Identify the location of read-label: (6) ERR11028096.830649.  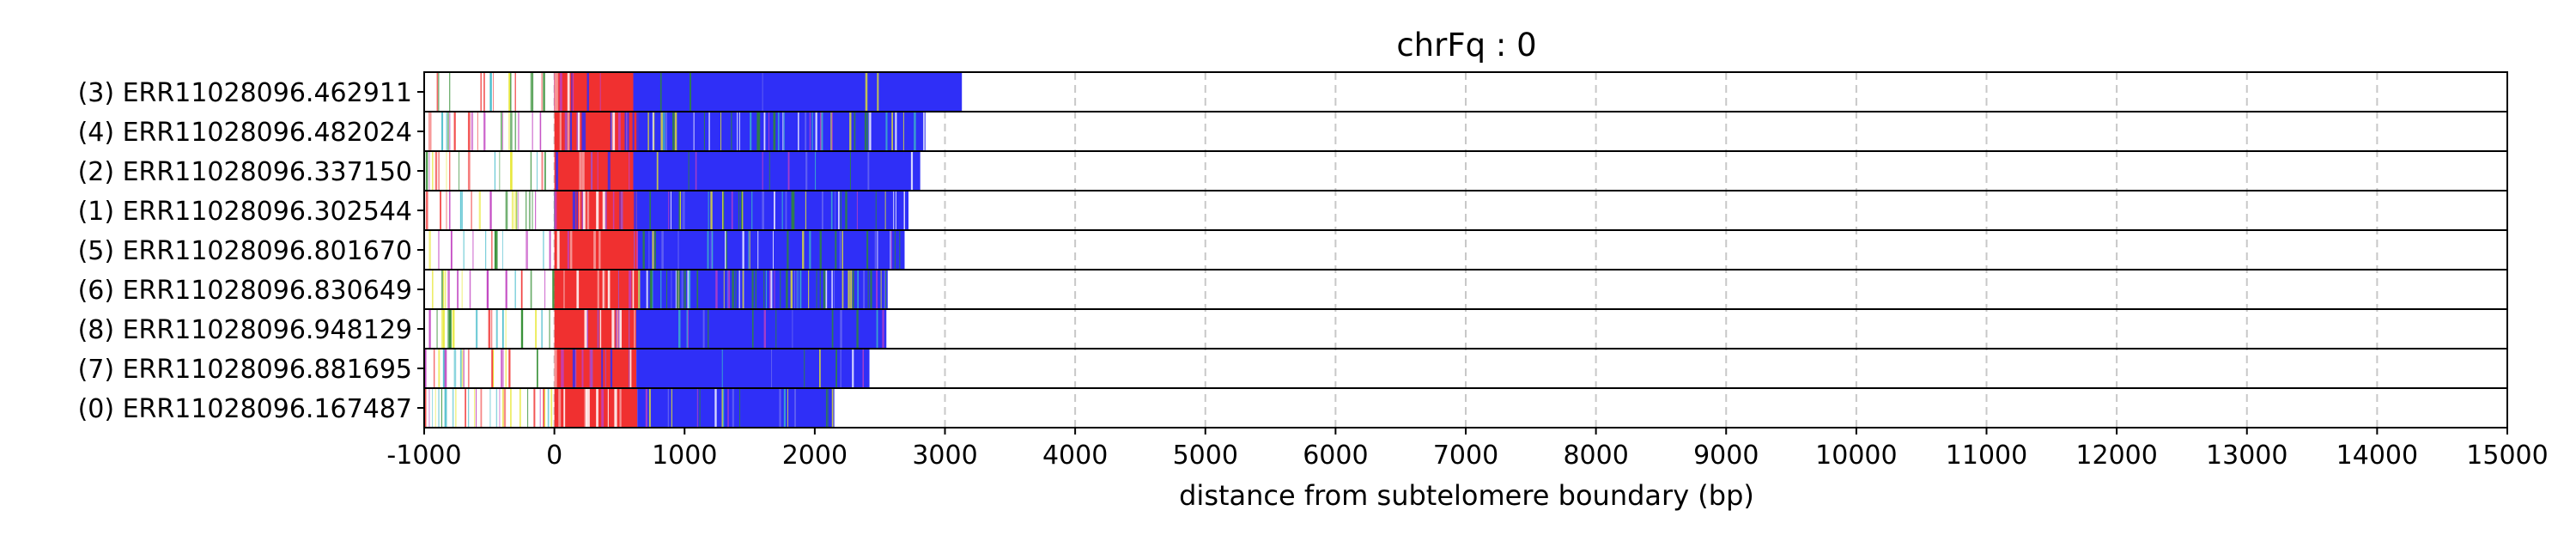
(245, 291).